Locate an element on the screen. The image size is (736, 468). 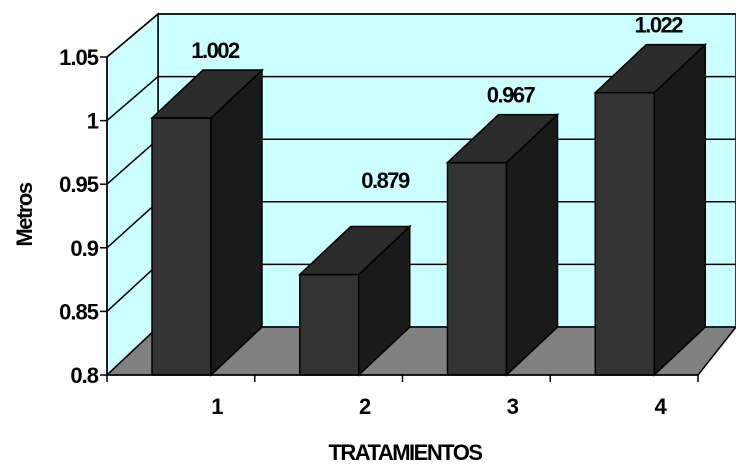
x-tick-label: 4 is located at coordinates (661, 406).